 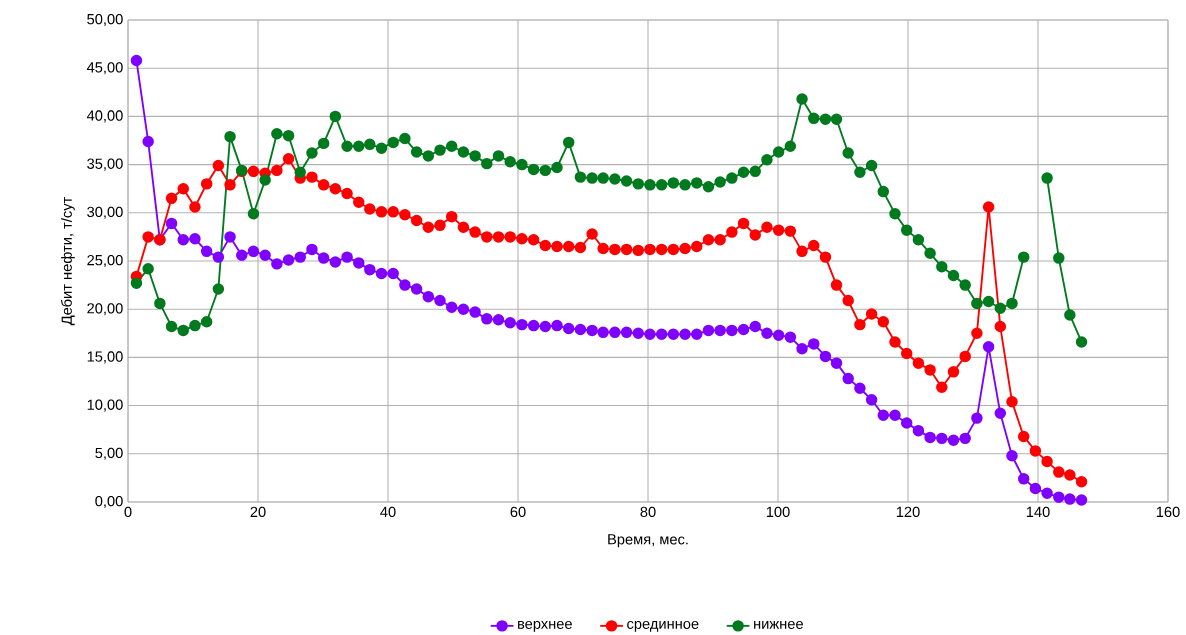 I want to click on y-tick-label: 30,00, so click(x=105, y=212).